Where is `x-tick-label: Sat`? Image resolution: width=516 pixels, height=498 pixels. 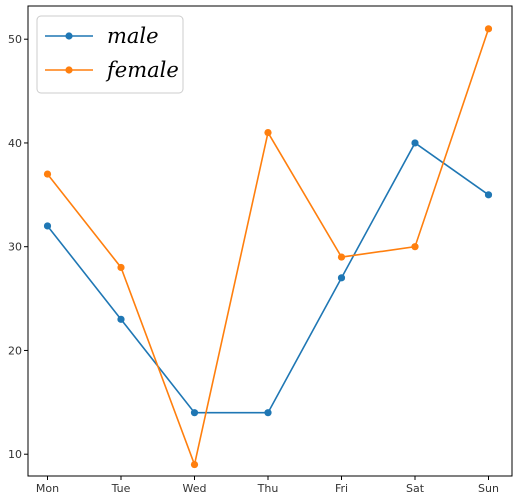 x-tick-label: Sat is located at coordinates (415, 488).